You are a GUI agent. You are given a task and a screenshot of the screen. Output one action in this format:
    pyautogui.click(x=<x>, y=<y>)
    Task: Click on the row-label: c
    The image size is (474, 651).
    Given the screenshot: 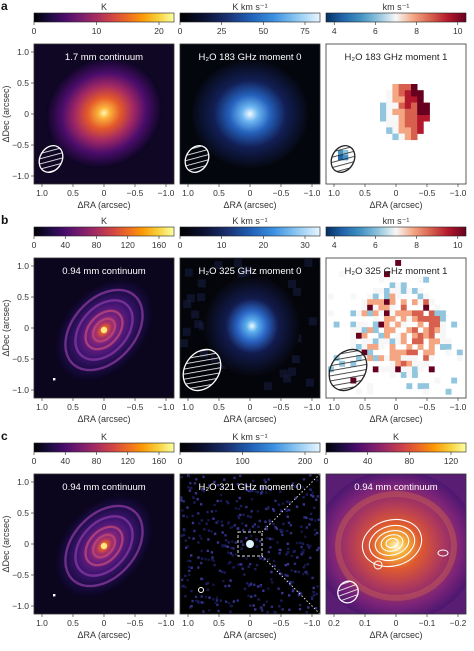 What is the action you would take?
    pyautogui.click(x=4, y=436)
    